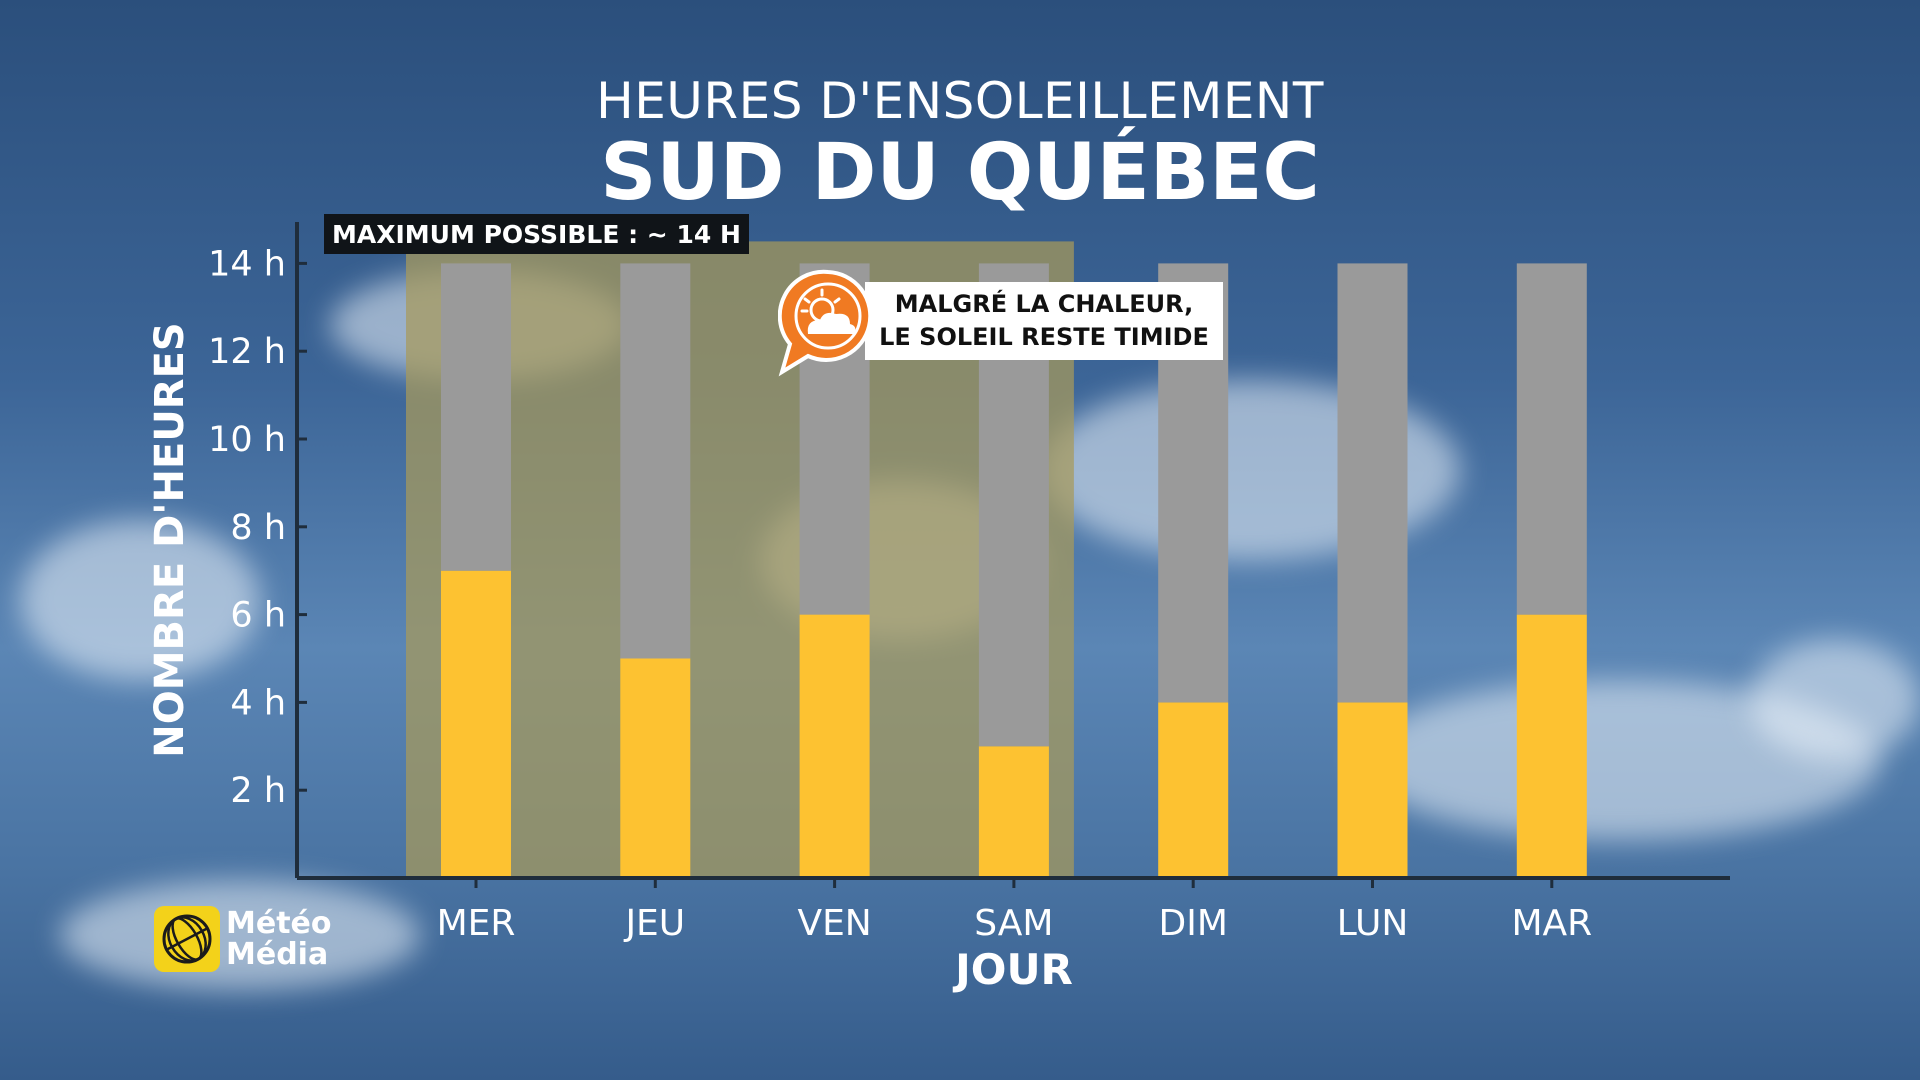 The height and width of the screenshot is (1080, 1920). Describe the element at coordinates (1044, 337) in the screenshot. I see `annotation-line-2: LE SOLEIL RESTE TIMIDE` at that location.